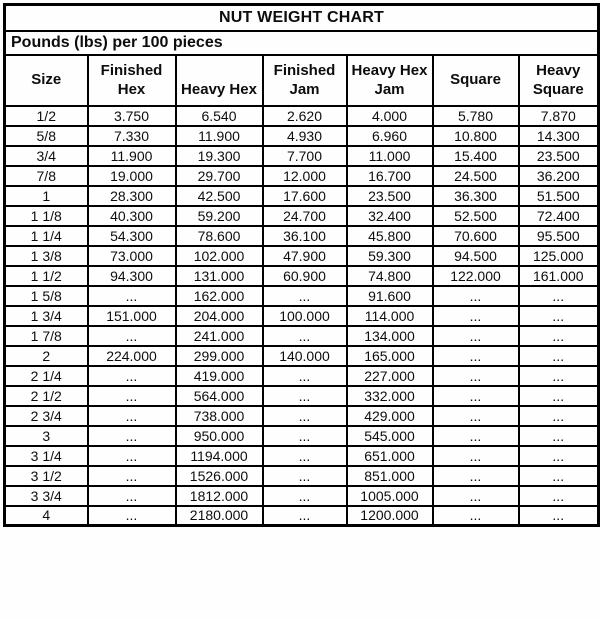 The image size is (600, 619). What do you see at coordinates (46, 415) in the screenshot?
I see `size-cell: 2 3/4` at bounding box center [46, 415].